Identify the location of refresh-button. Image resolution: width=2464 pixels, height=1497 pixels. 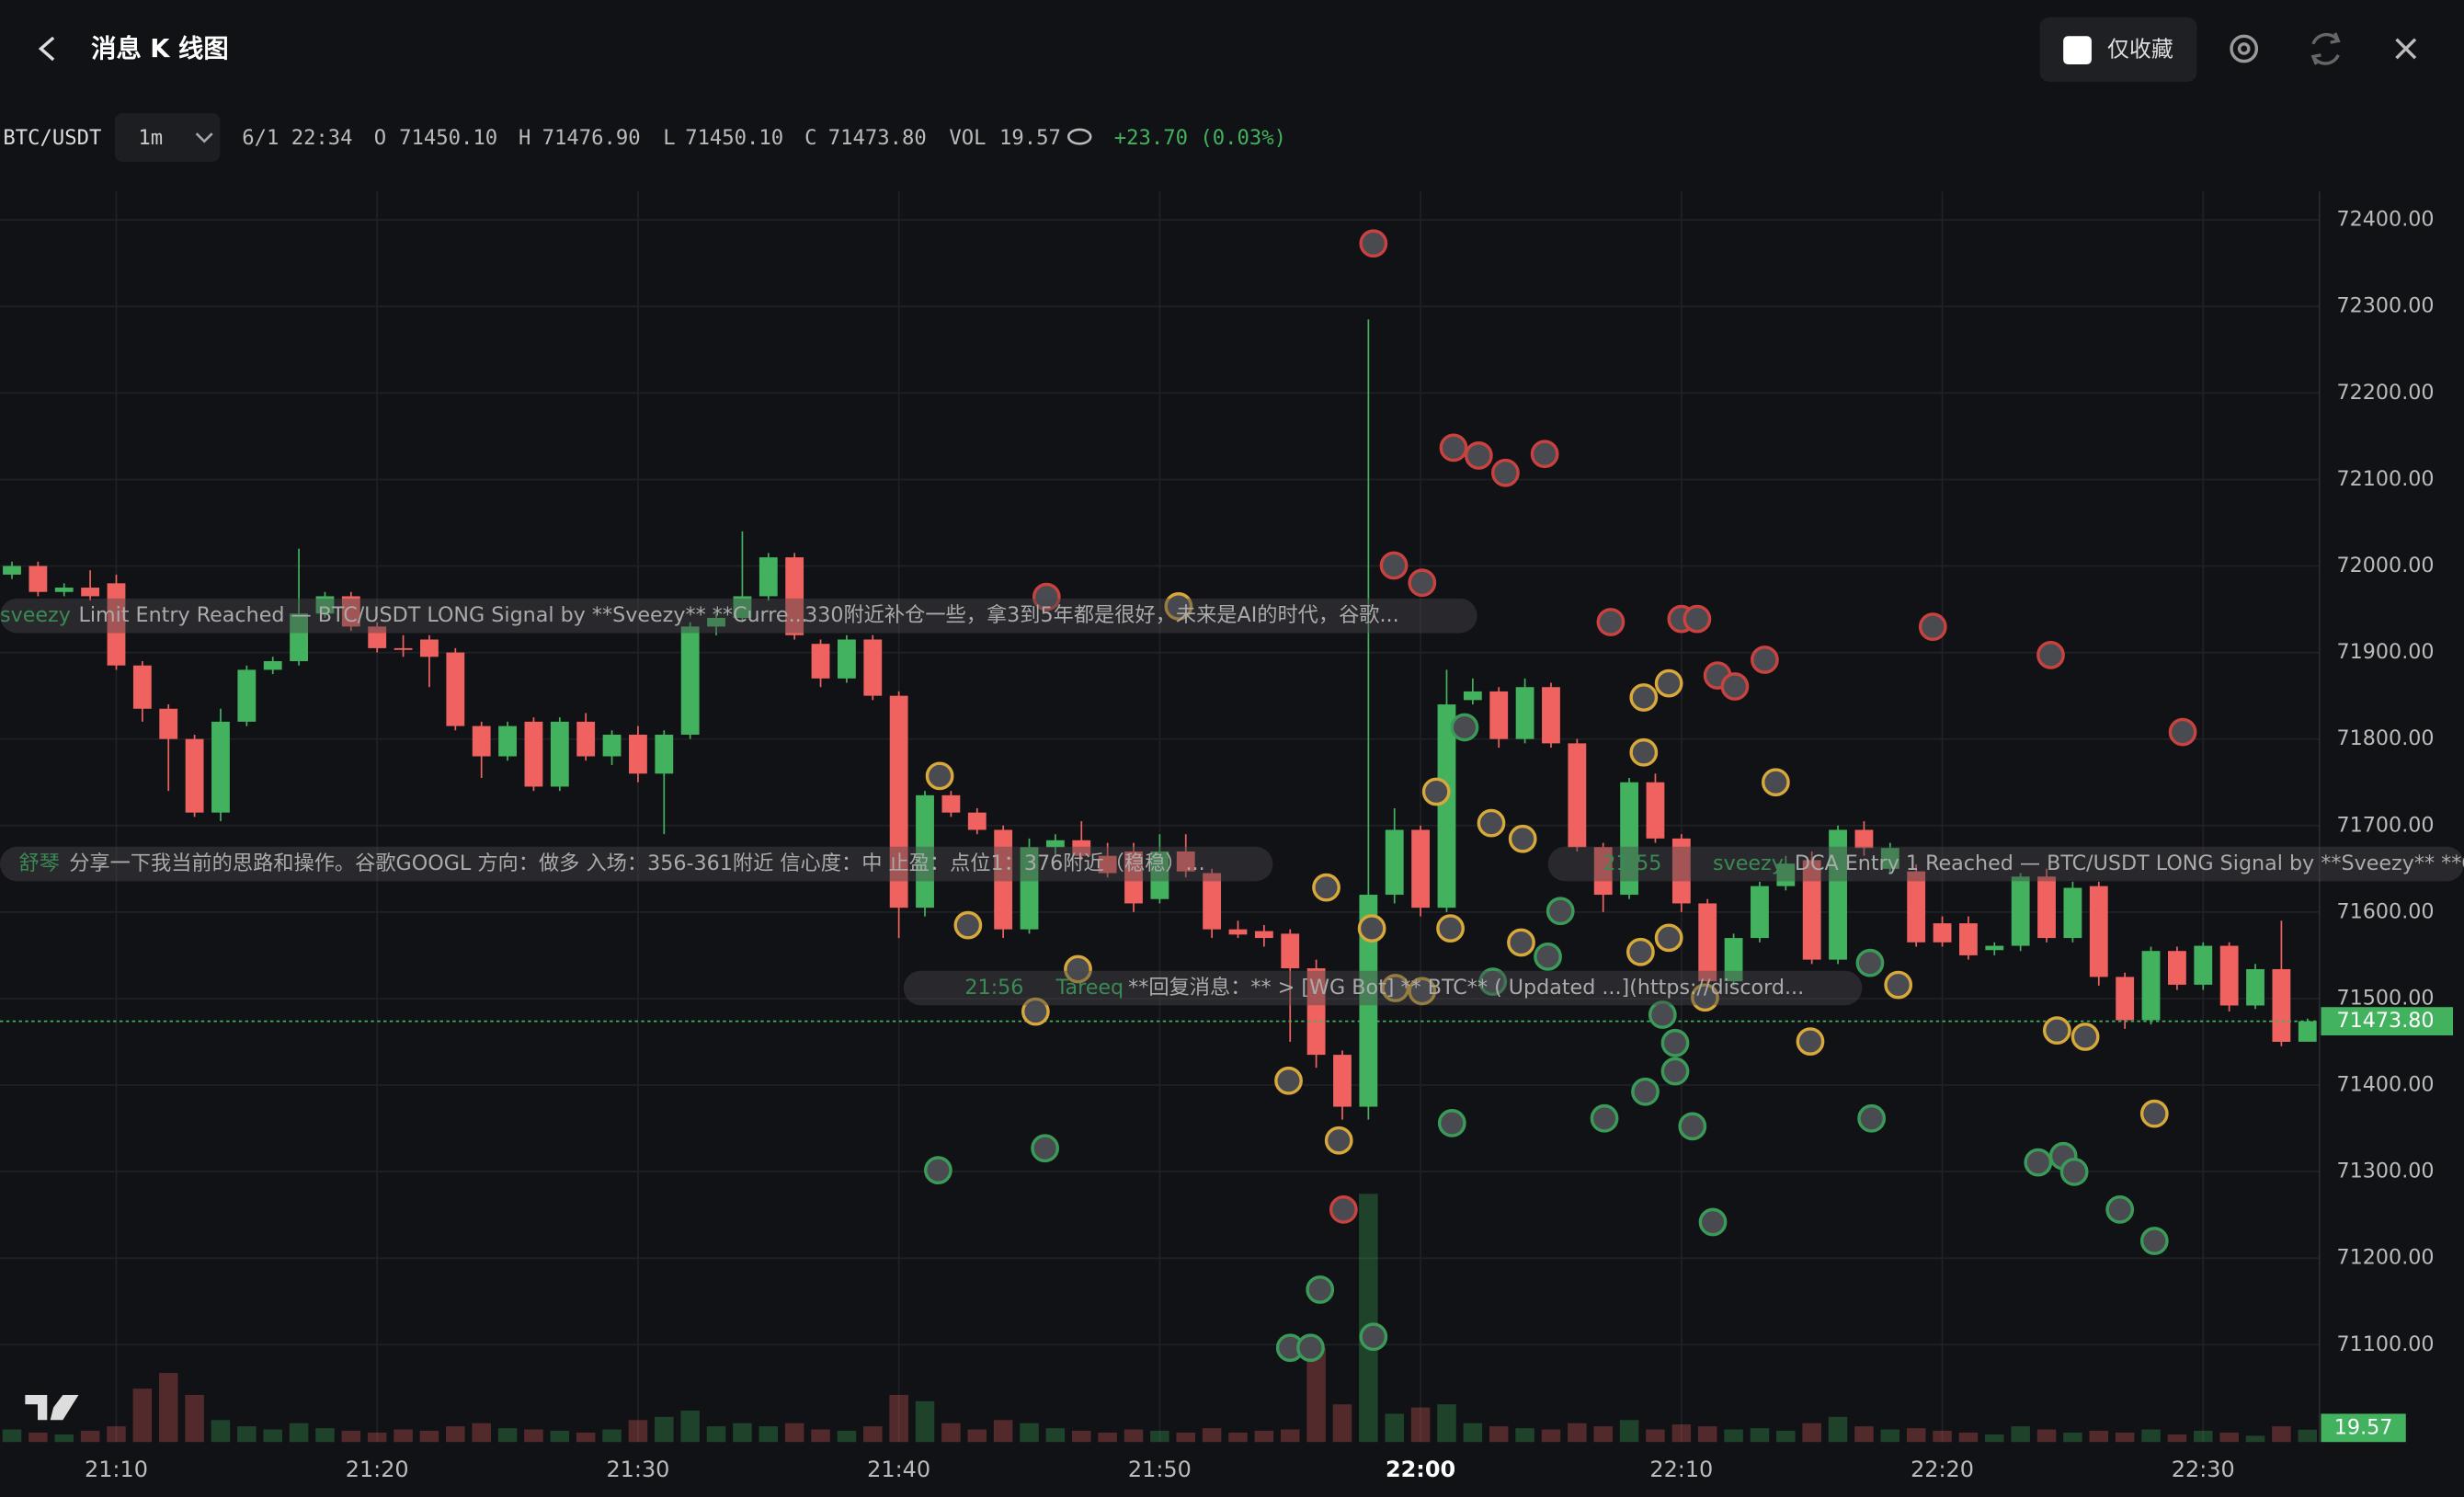
(2325, 49).